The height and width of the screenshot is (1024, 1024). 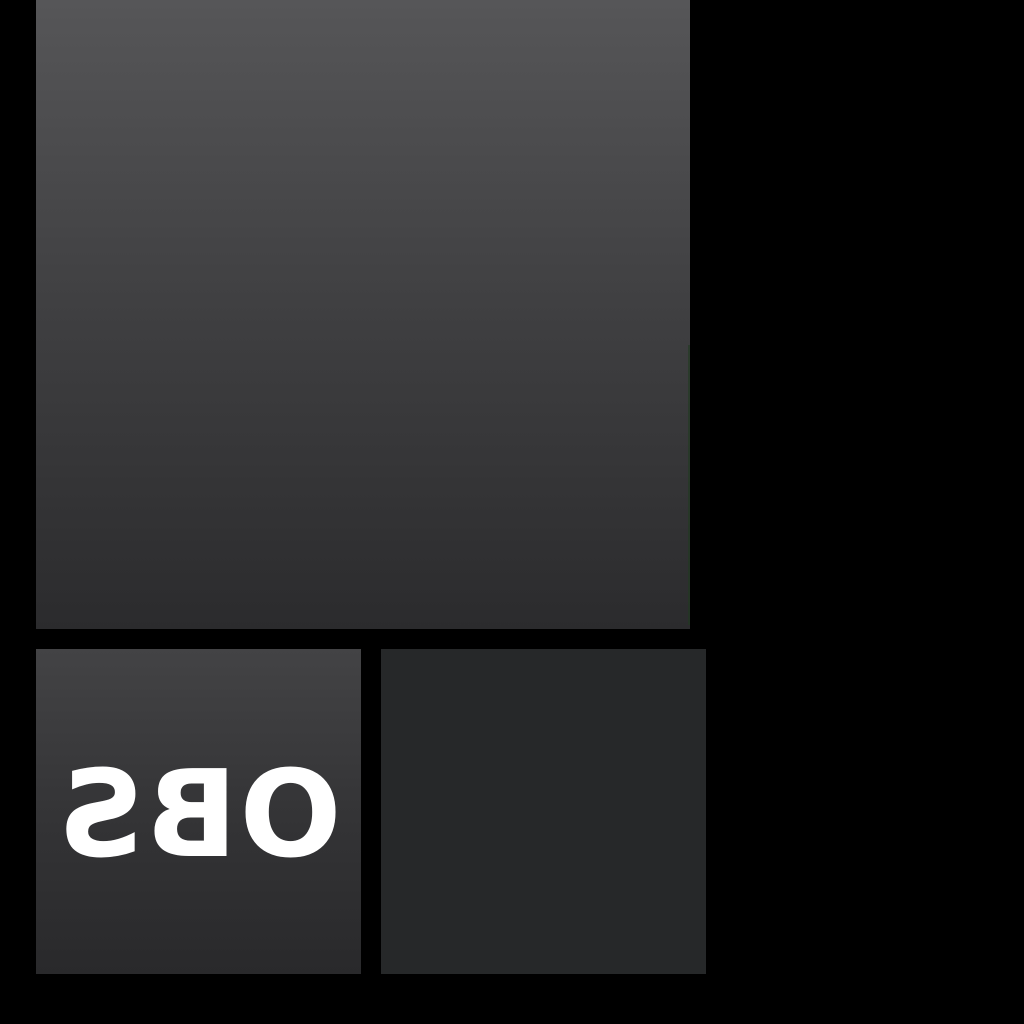 I want to click on dark-tile, so click(x=543, y=811).